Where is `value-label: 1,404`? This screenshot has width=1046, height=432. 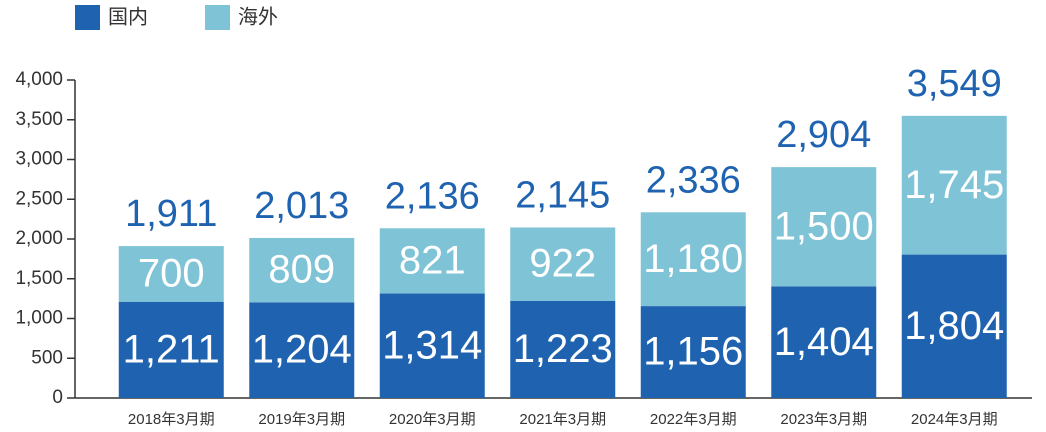
value-label: 1,404 is located at coordinates (824, 342).